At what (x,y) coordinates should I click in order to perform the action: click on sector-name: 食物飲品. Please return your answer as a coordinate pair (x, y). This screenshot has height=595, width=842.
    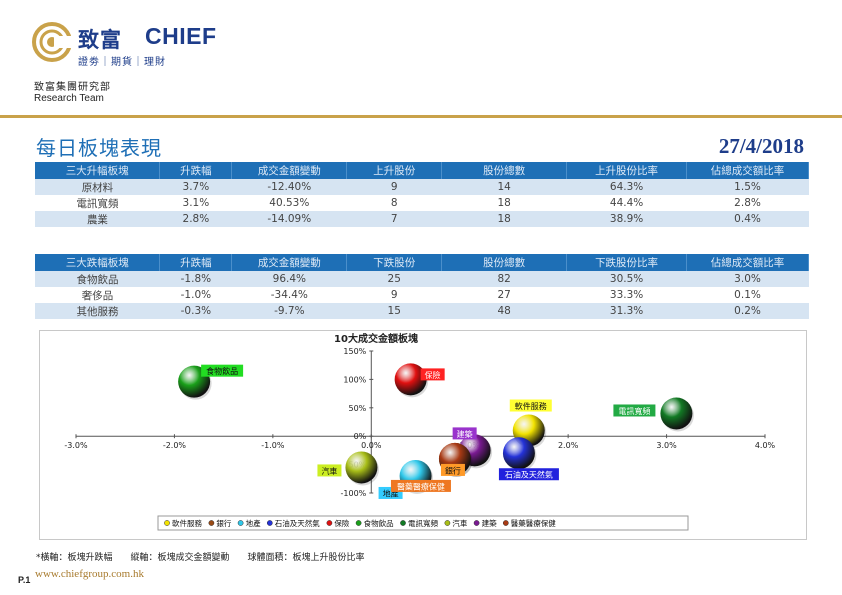
    Looking at the image, I should click on (97, 279).